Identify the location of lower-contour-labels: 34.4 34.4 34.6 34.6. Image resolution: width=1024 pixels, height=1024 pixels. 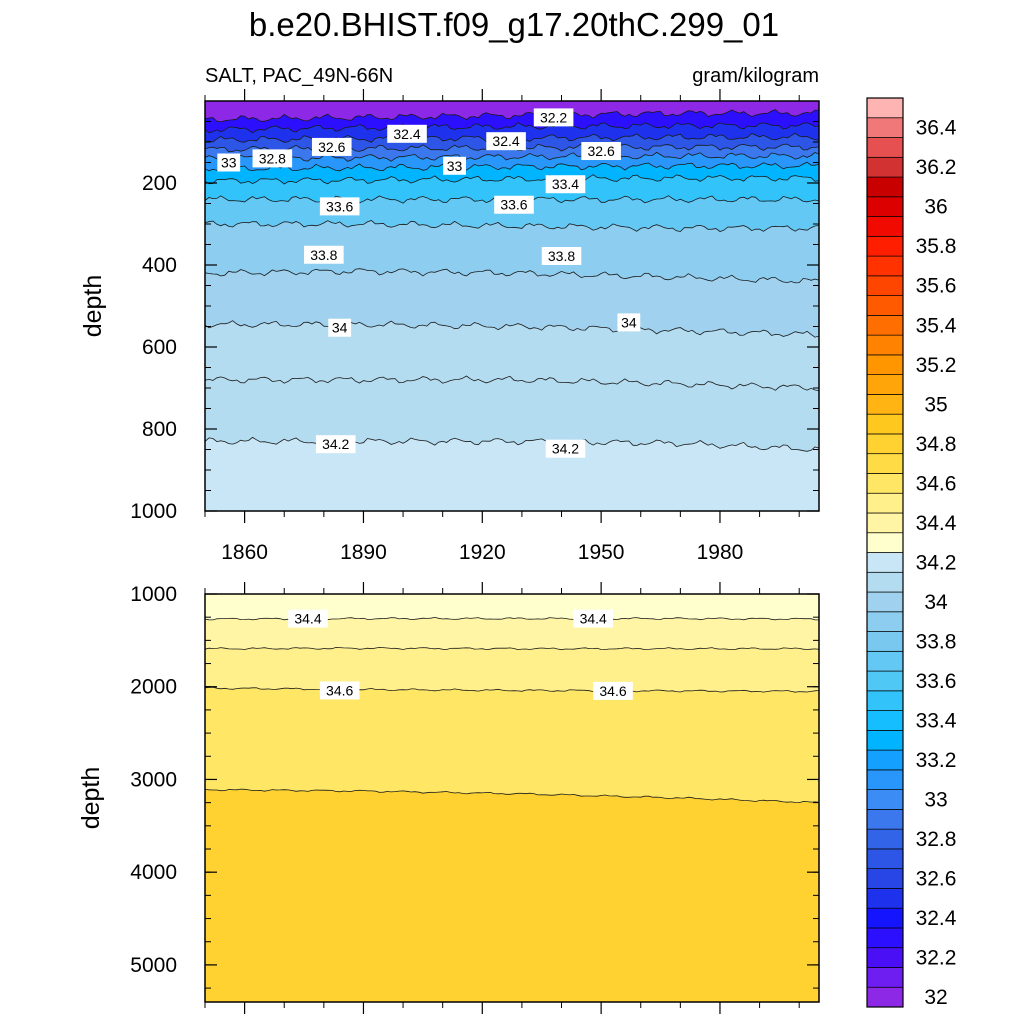
(460, 654).